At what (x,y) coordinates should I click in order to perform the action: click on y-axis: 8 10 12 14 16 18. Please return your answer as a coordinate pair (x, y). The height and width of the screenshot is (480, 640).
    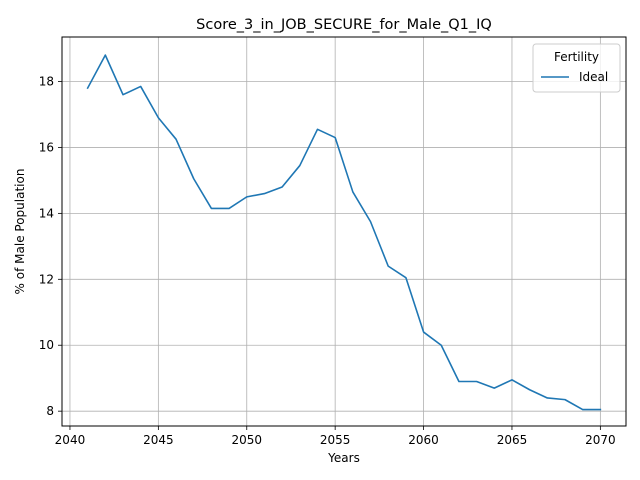
    Looking at the image, I should click on (50, 246).